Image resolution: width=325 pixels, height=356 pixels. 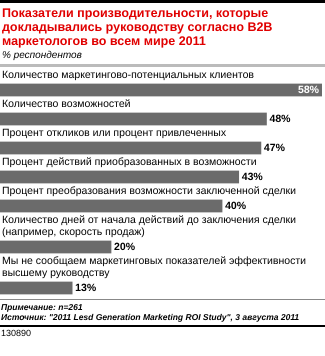 What do you see at coordinates (128, 75) in the screenshot?
I see `y-tick-label: Количество маркетингово-потенциальных клиентов` at bounding box center [128, 75].